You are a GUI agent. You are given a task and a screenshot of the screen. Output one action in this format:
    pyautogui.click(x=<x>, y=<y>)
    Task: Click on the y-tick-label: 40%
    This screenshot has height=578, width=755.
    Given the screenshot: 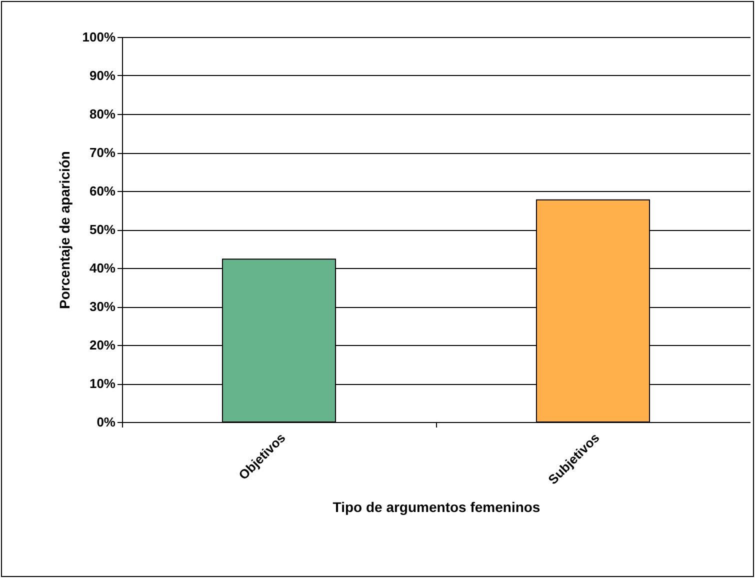 What is the action you would take?
    pyautogui.click(x=102, y=268)
    